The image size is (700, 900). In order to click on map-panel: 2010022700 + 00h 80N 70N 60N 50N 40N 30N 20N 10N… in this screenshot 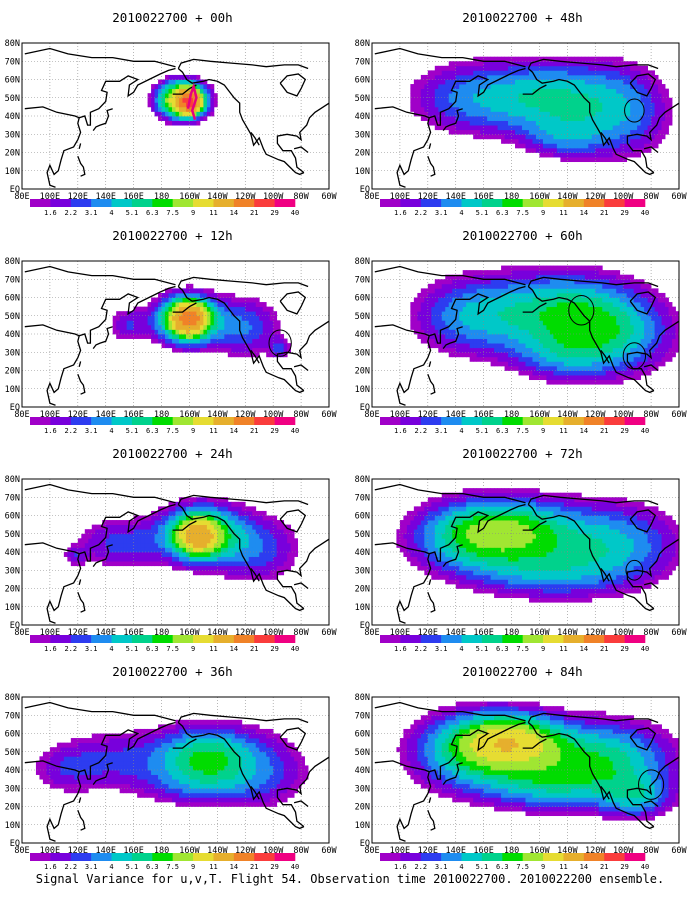, I will do `click(172, 109)`.